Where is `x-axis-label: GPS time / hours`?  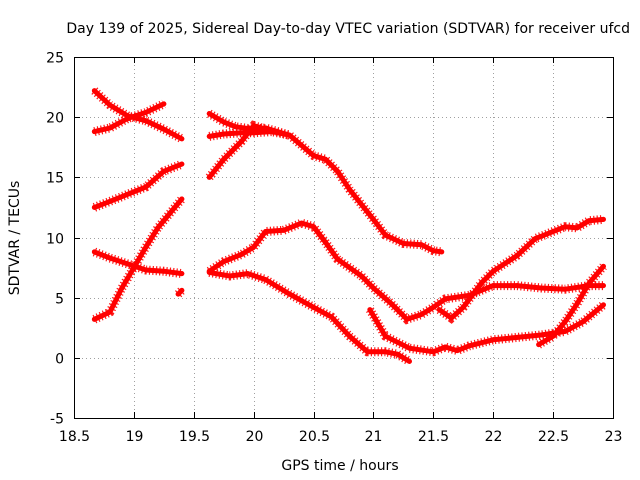
x-axis-label: GPS time / hours is located at coordinates (339, 466).